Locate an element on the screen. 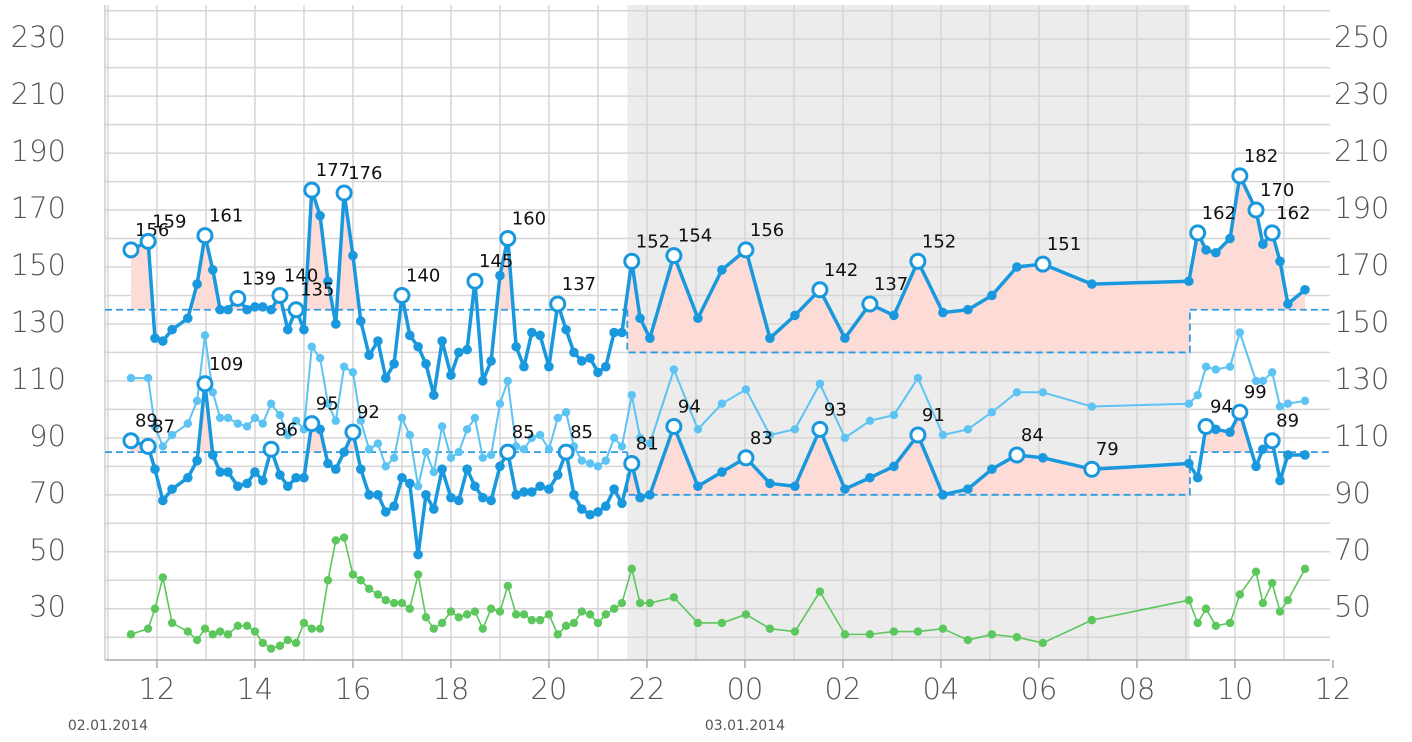  point-label: 84 is located at coordinates (1032, 435).